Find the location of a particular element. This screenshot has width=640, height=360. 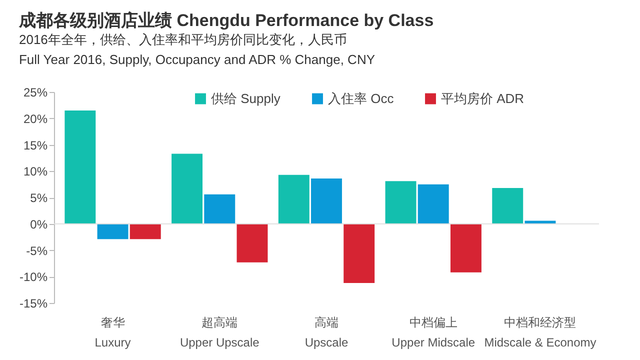

y-tick-label: 5% is located at coordinates (39, 198).